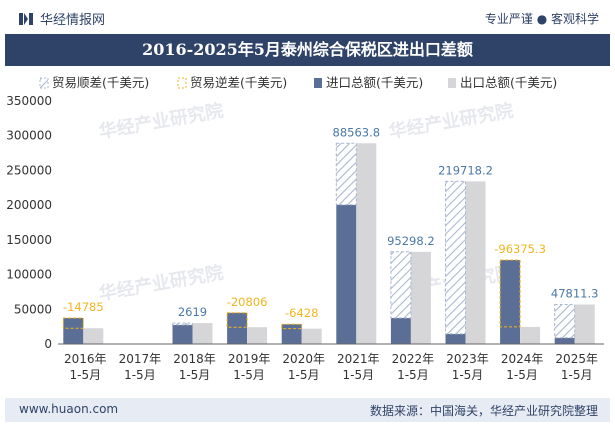 The width and height of the screenshot is (615, 427). What do you see at coordinates (33, 309) in the screenshot?
I see `y-tick-label: 50000` at bounding box center [33, 309].